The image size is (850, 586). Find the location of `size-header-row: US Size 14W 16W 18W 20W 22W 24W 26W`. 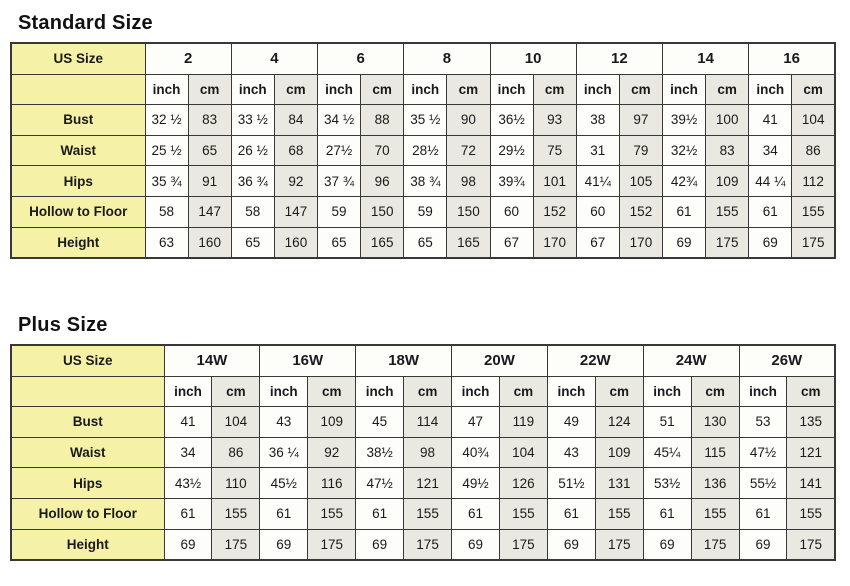

size-header-row: US Size 14W 16W 18W 20W 22W 24W 26W is located at coordinates (423, 360).